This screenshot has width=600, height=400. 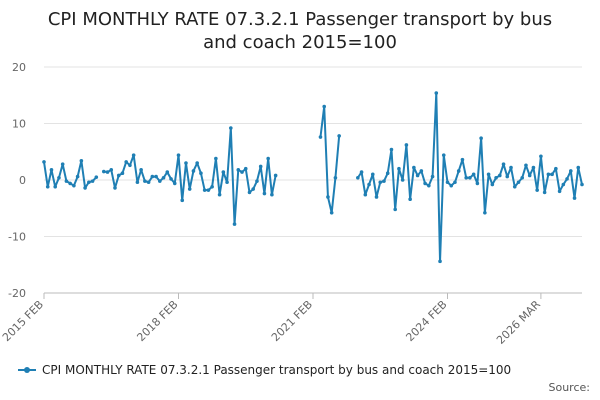 What do you see at coordinates (157, 321) in the screenshot?
I see `x-tick-label: 2018 FEB` at bounding box center [157, 321].